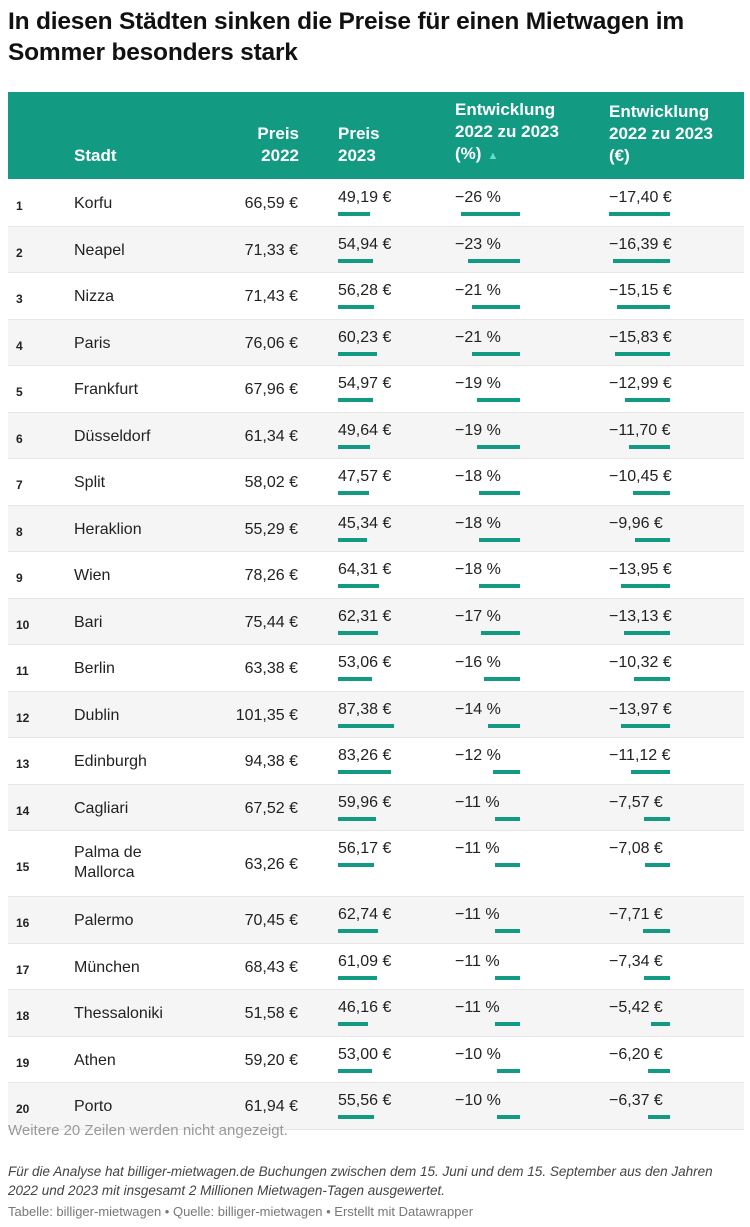 Image resolution: width=750 pixels, height=1227 pixels. Describe the element at coordinates (365, 802) in the screenshot. I see `price-2023: 59,96 €` at that location.